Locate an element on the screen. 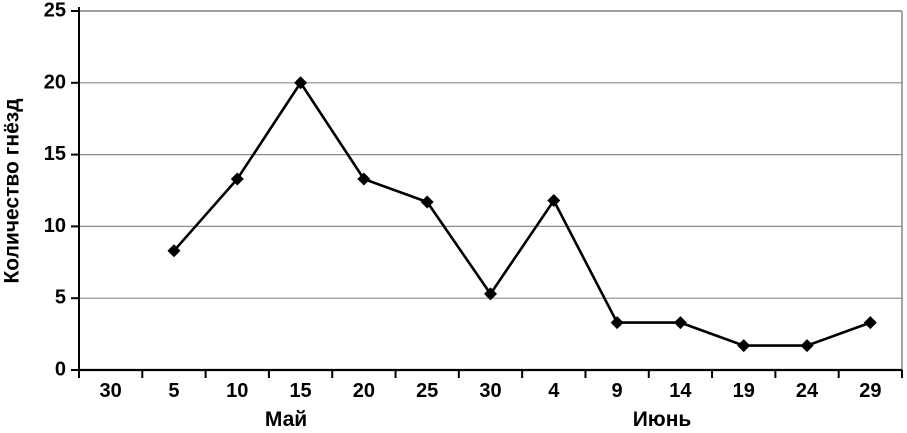 Image resolution: width=907 pixels, height=433 pixels. x-tick-label: 25 is located at coordinates (427, 391).